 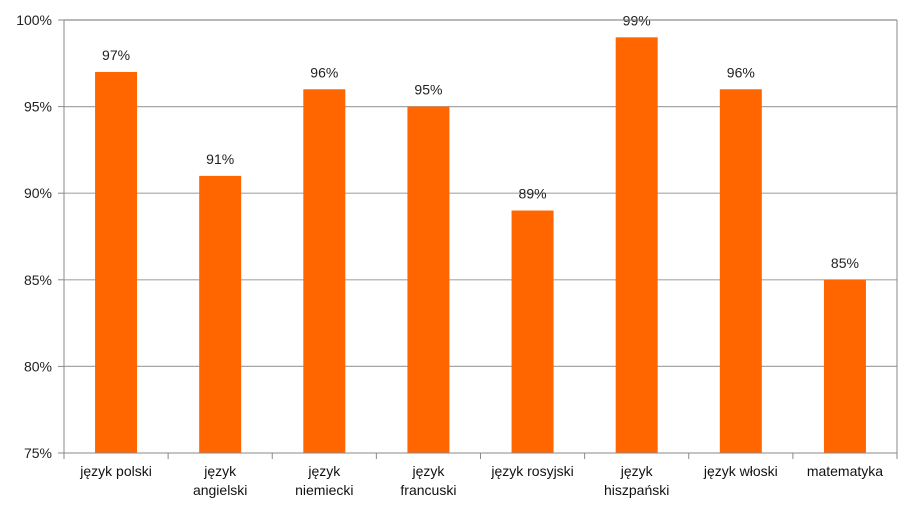 What do you see at coordinates (740, 471) in the screenshot?
I see `category-label: język włoski` at bounding box center [740, 471].